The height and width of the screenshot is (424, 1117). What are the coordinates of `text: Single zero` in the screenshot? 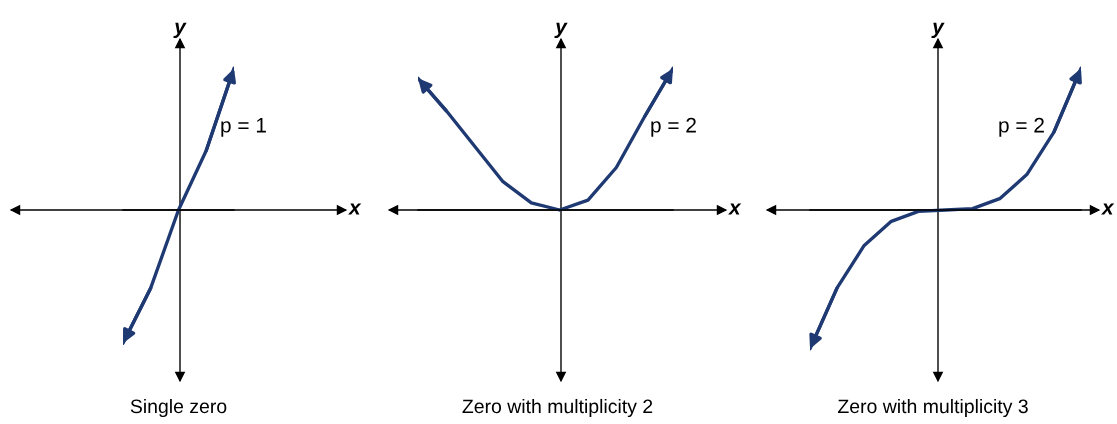 It's located at (178, 408).